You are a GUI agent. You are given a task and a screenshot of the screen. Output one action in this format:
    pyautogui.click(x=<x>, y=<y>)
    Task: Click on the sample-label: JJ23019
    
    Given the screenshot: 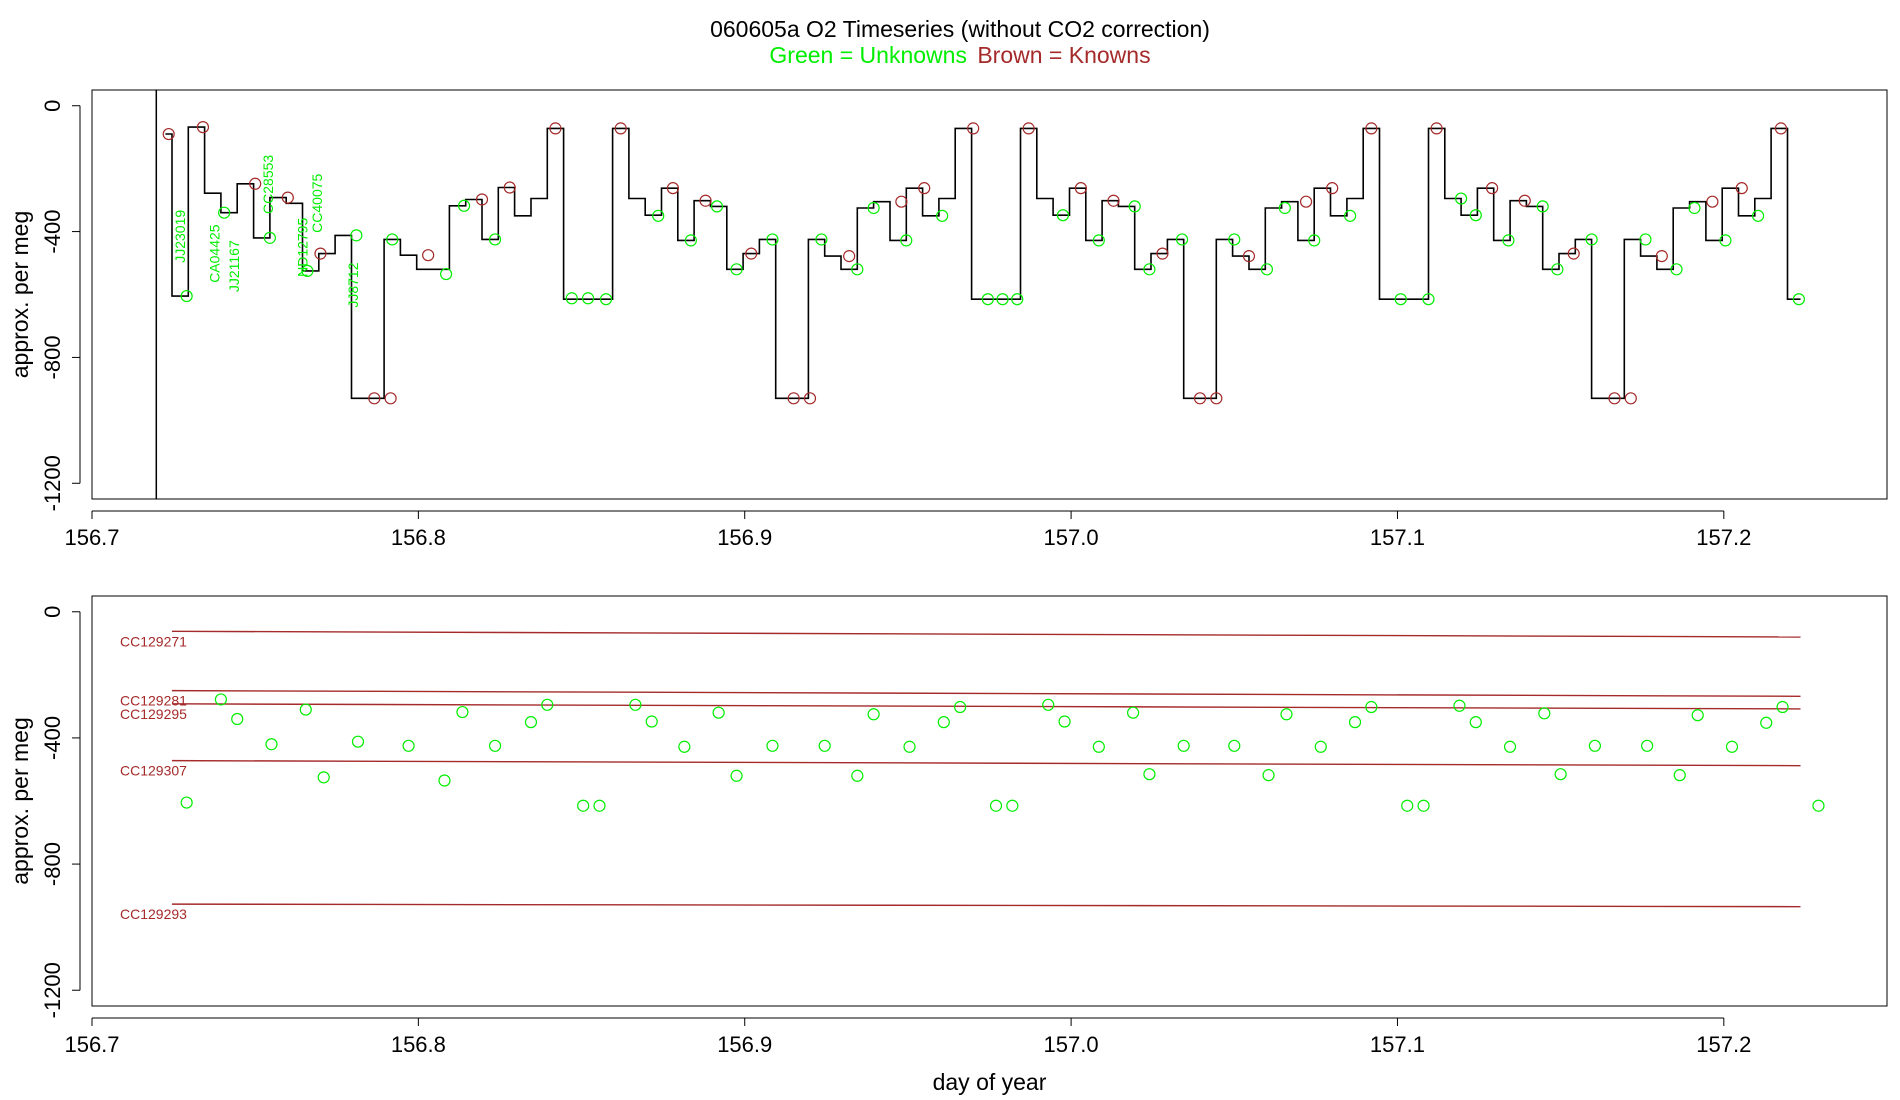 What is the action you would take?
    pyautogui.click(x=180, y=236)
    